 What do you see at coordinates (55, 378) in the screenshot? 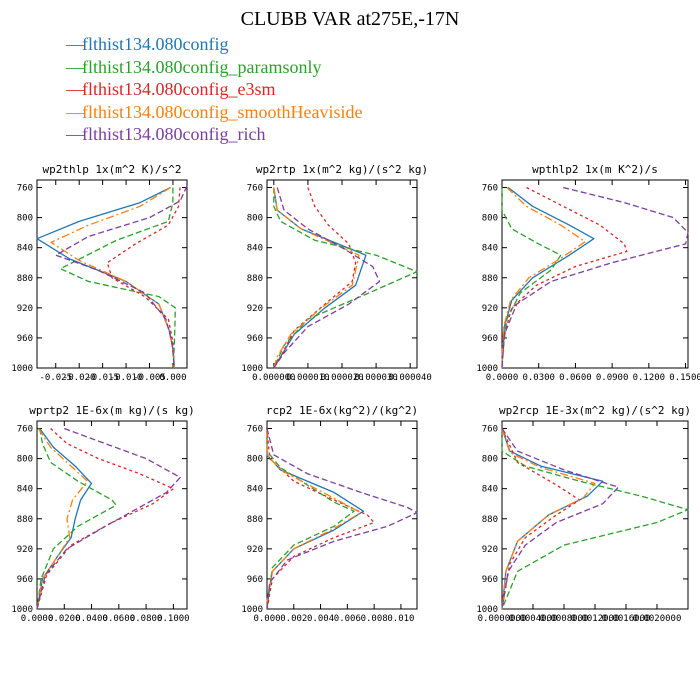
I see `x-tick-label: -0.025` at bounding box center [55, 378].